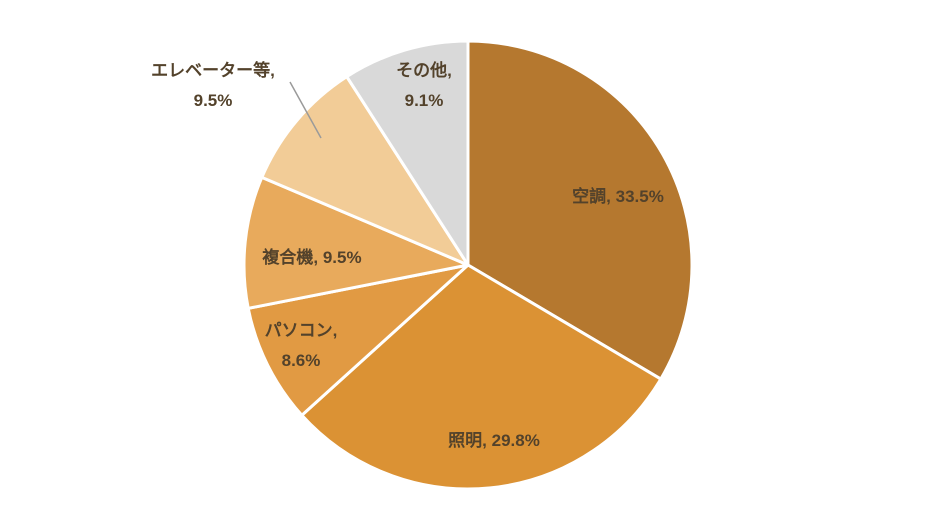  I want to click on slice-label-elevator: エレベーター等, 9.5%, so click(213, 86).